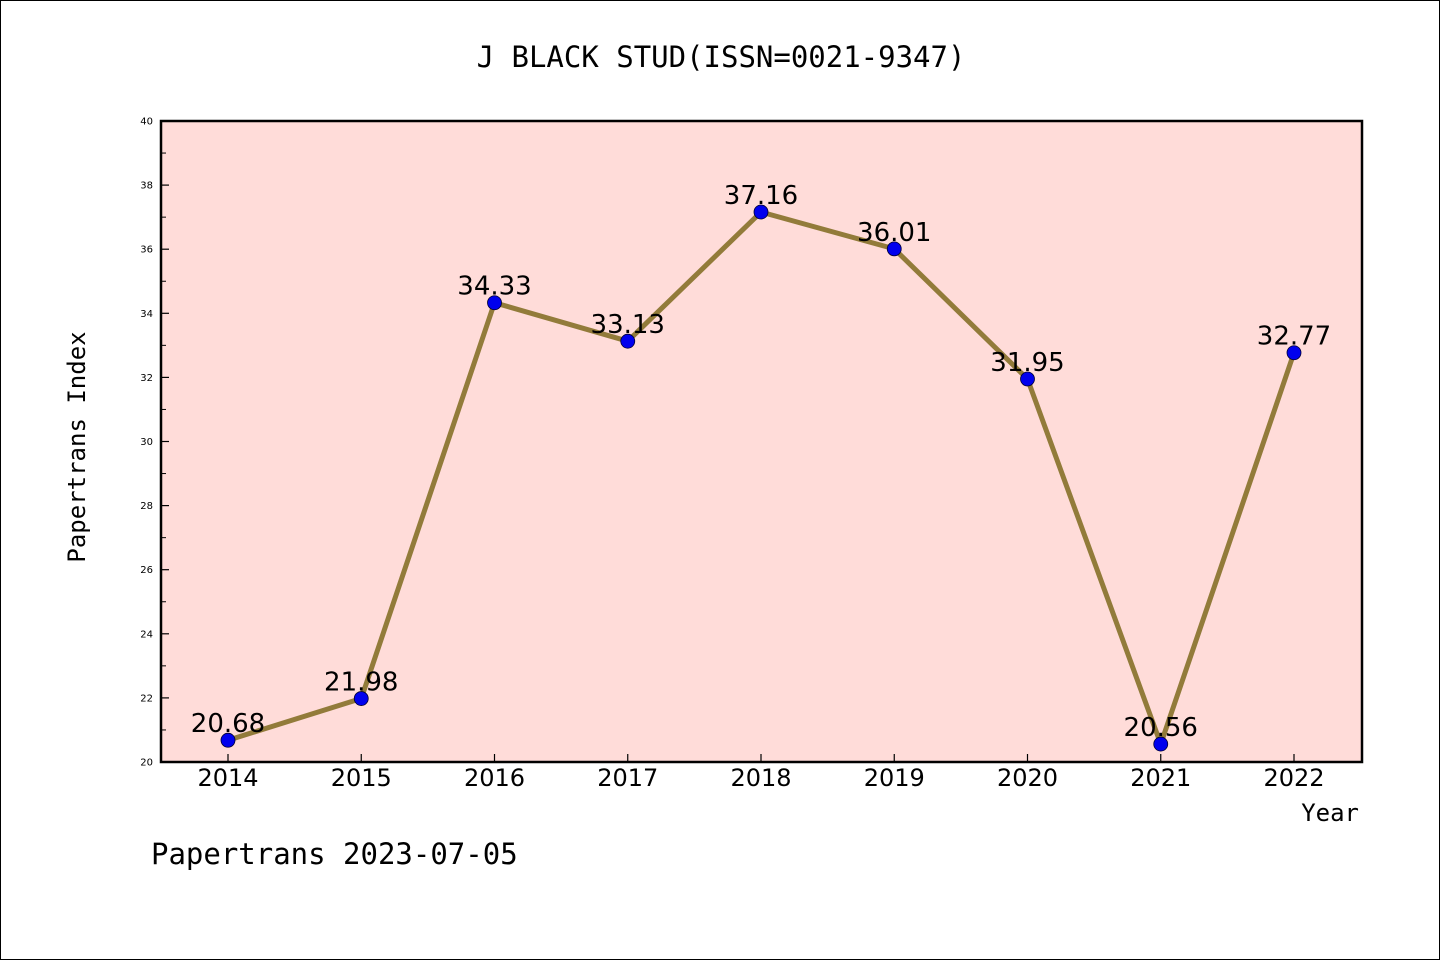 This screenshot has width=1440, height=961. Describe the element at coordinates (146, 634) in the screenshot. I see `y-tick-label: 24` at that location.